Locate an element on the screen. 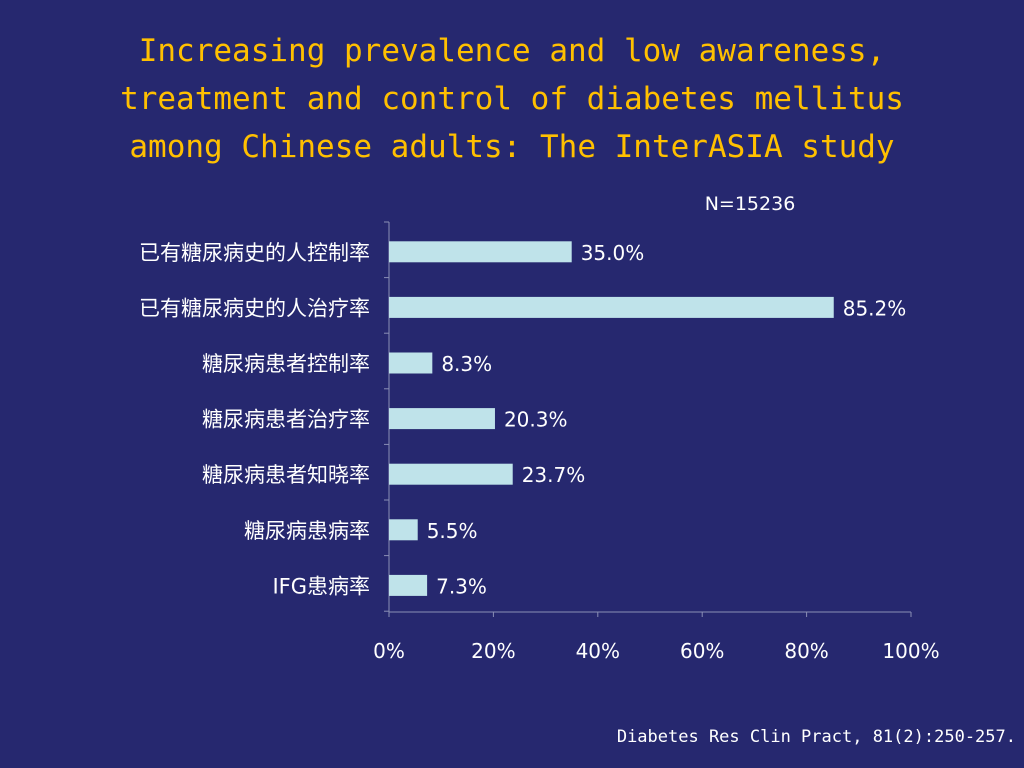 This screenshot has width=1024, height=768. category-label: 糖尿病患者治疗率 is located at coordinates (286, 420).